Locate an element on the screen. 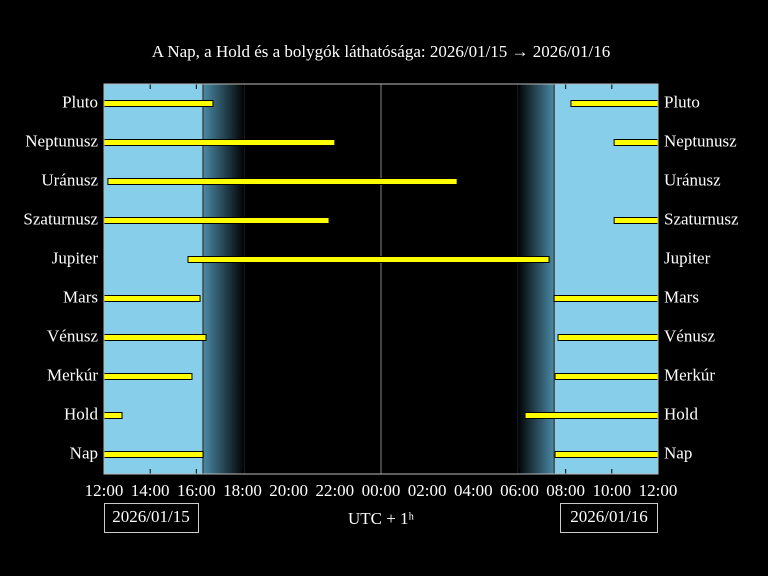 This screenshot has height=576, width=768. x-axis-label: UTC + 1ʰ is located at coordinates (381, 518).